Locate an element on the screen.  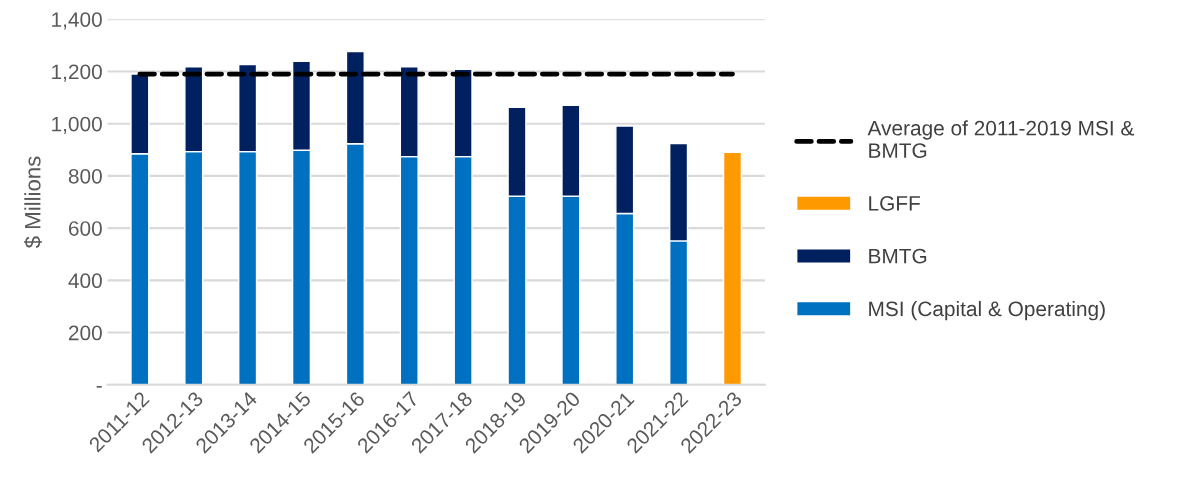
y-tick-label: 800 is located at coordinates (85, 176).